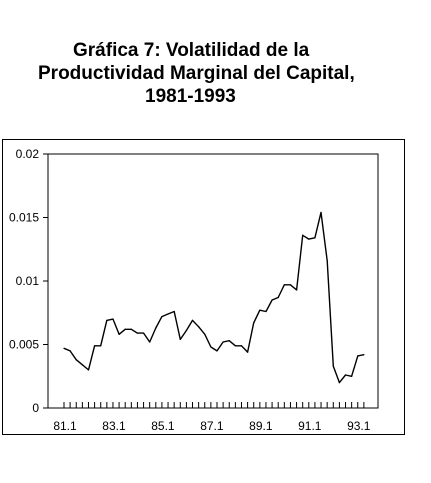 The image size is (431, 483). I want to click on chart-title-line-3: 1981-1993, so click(190, 96).